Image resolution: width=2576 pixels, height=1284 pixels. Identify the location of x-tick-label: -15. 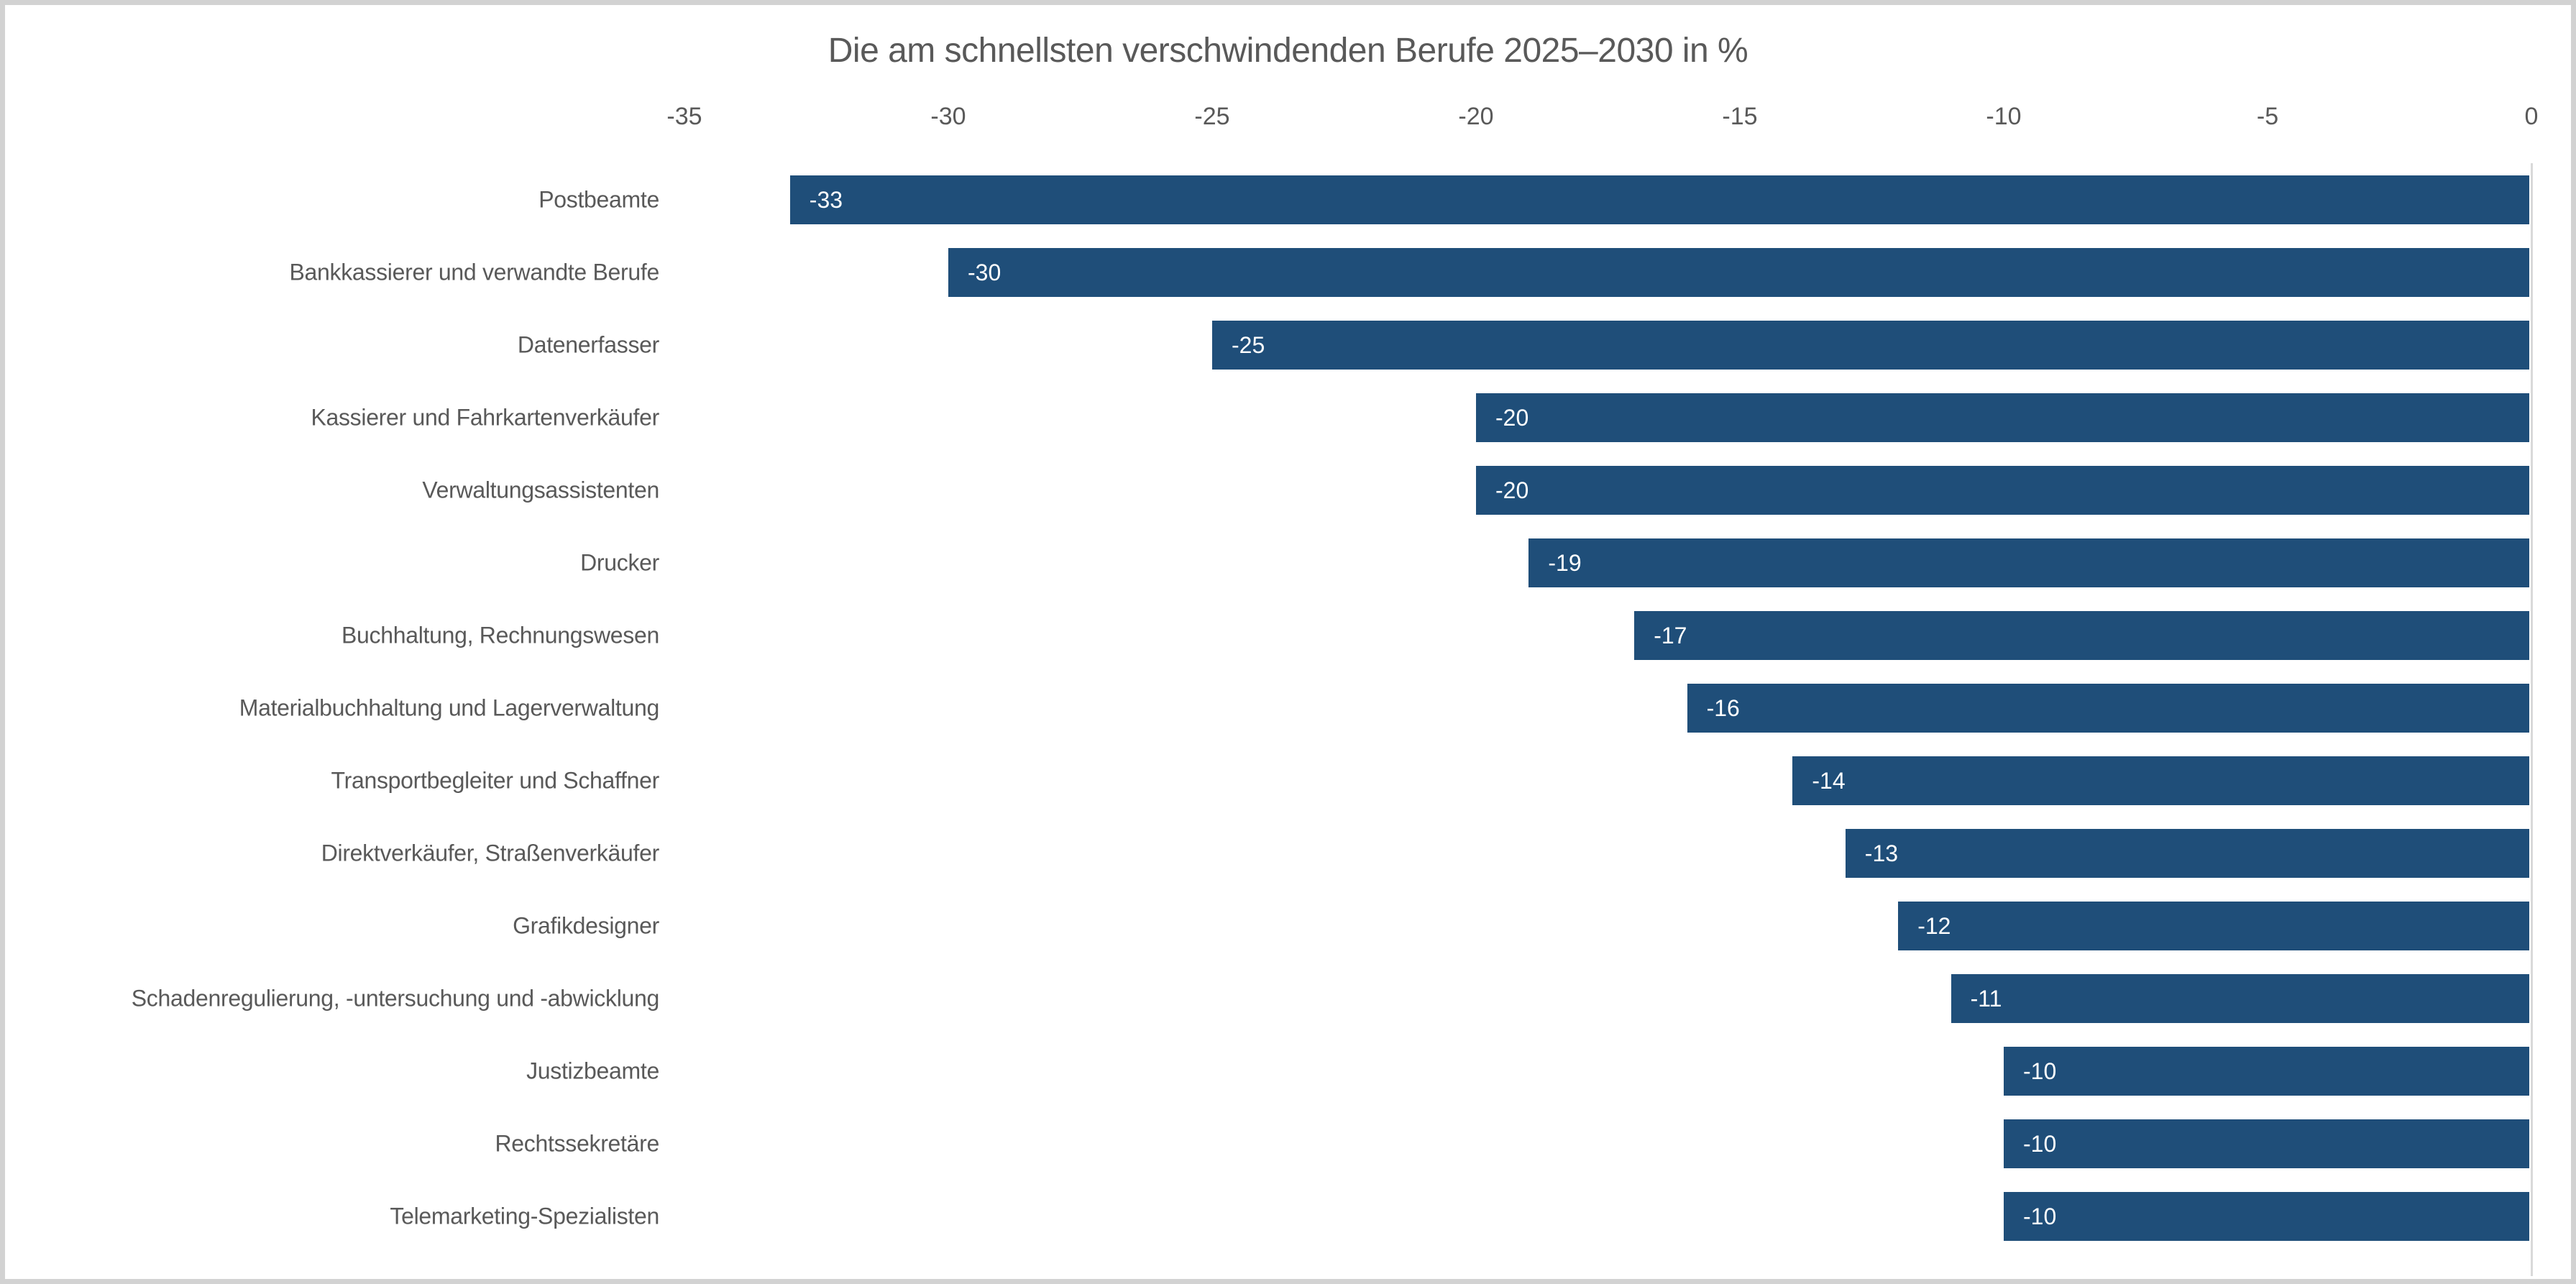
(1740, 116).